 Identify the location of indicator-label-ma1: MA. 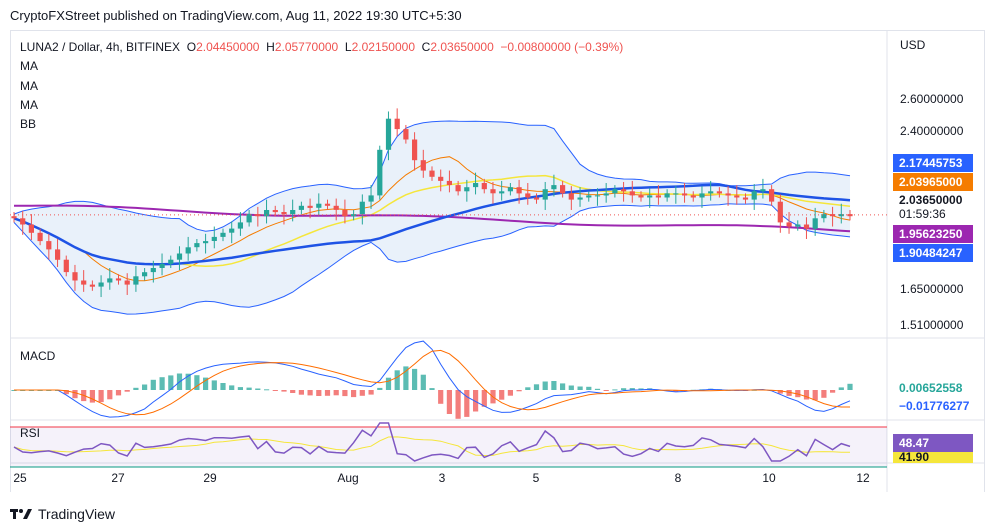
(29, 66).